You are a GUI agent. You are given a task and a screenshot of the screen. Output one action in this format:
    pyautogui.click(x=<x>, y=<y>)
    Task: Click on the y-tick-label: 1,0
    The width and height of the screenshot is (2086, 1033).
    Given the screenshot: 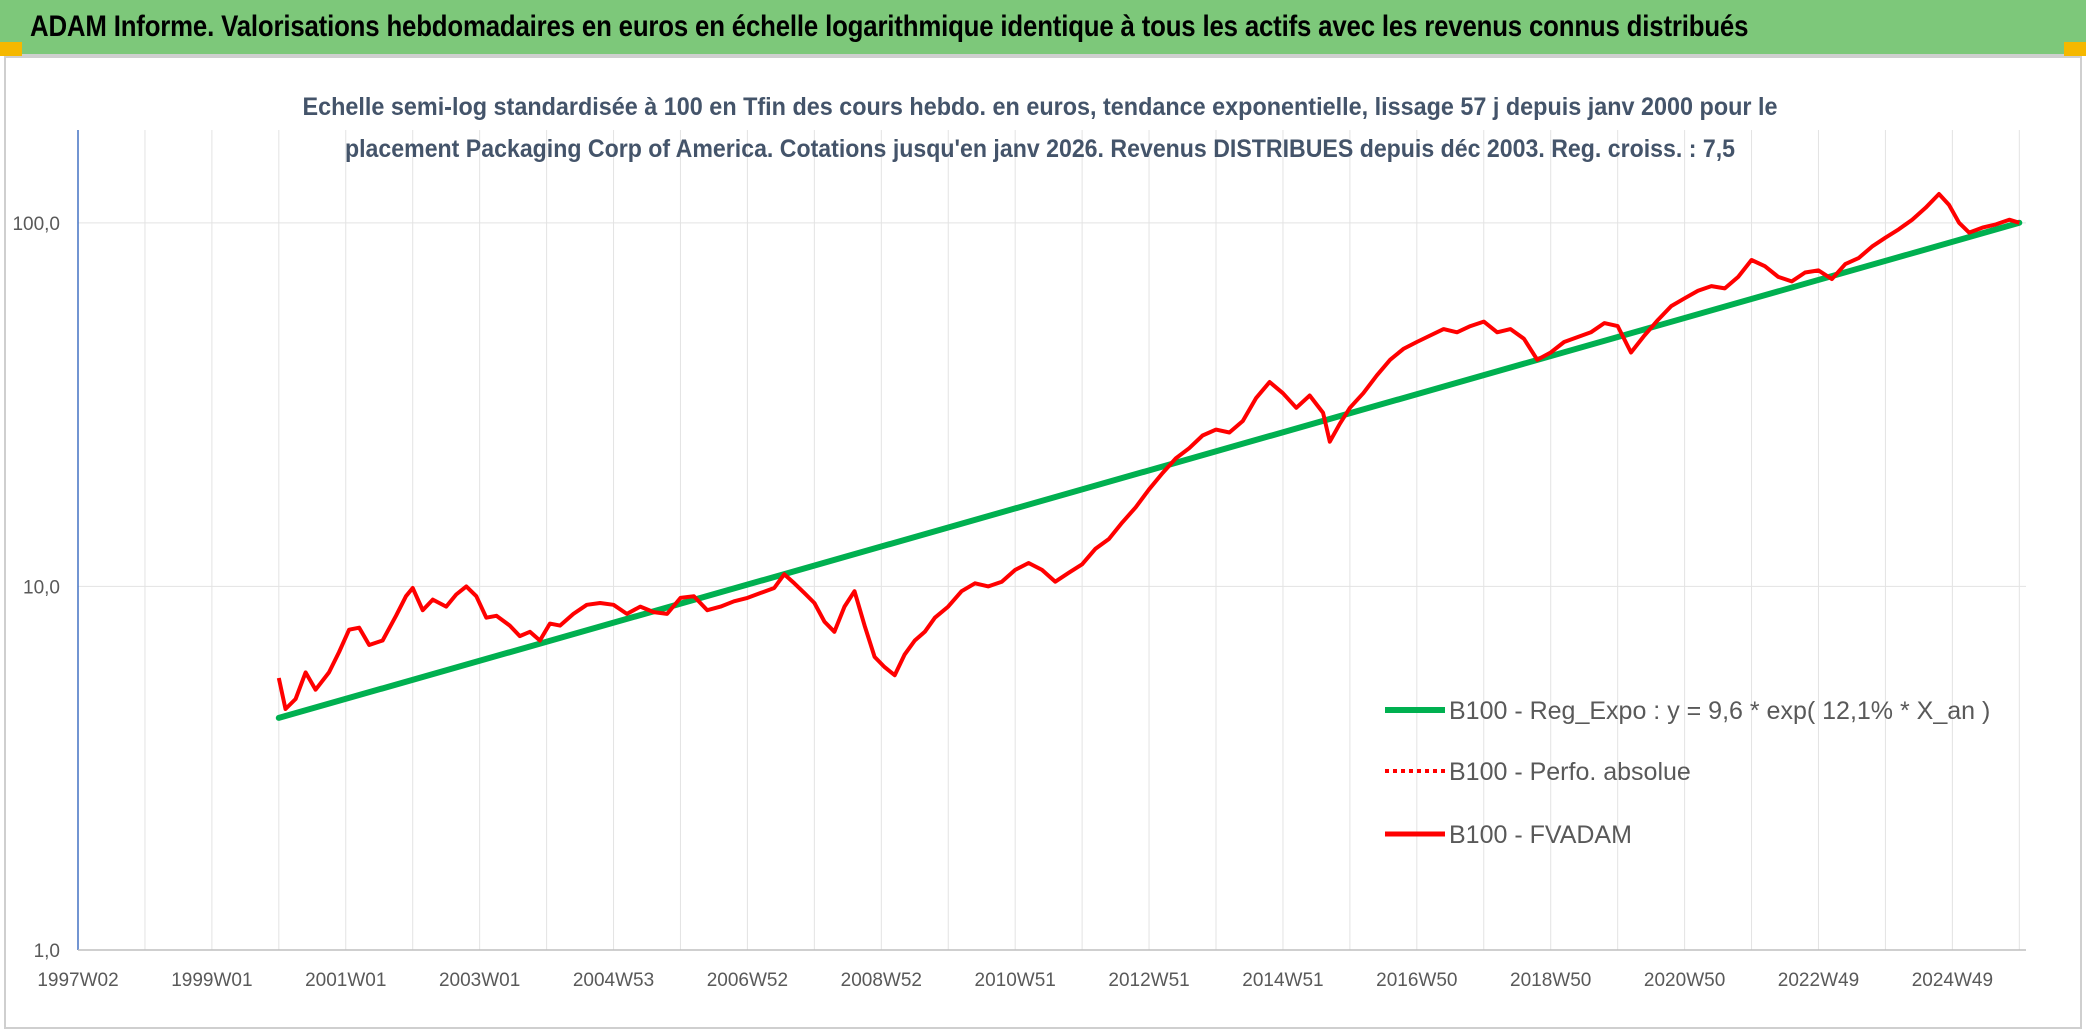 What is the action you would take?
    pyautogui.click(x=47, y=951)
    